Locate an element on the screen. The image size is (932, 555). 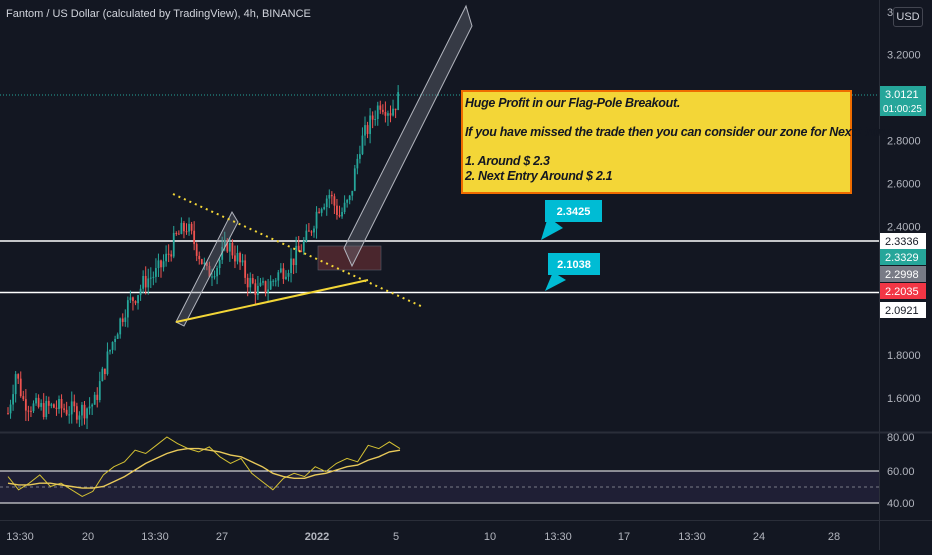
x-tick-label: 13:30 is located at coordinates (20, 537).